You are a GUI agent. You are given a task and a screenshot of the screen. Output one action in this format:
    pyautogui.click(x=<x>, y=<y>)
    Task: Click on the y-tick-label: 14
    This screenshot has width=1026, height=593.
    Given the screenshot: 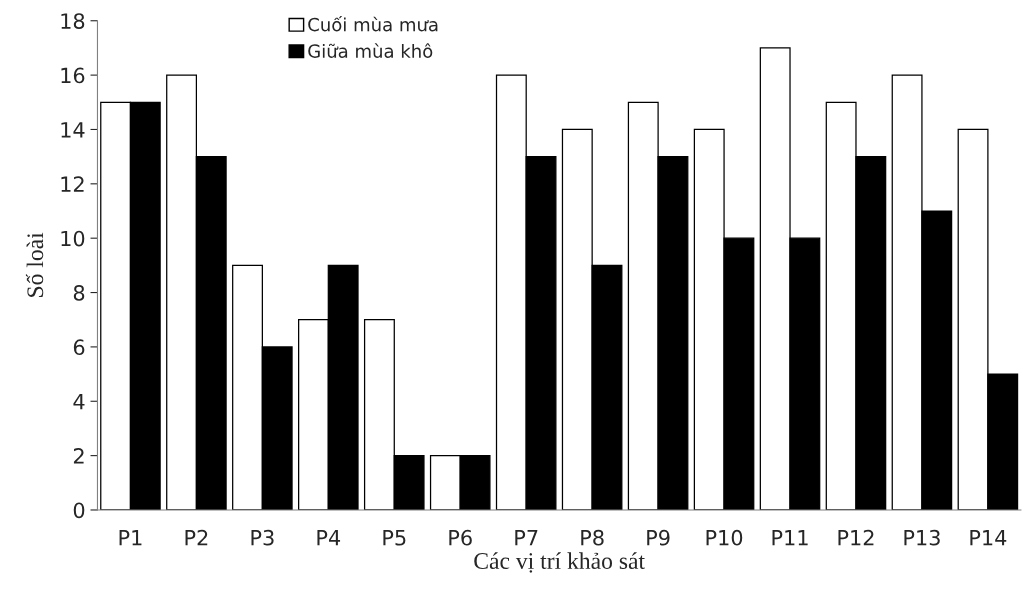 What is the action you would take?
    pyautogui.click(x=73, y=130)
    